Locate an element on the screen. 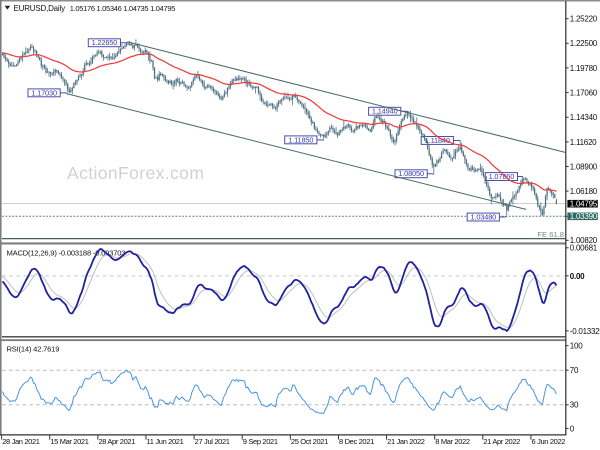  svg-text: 1.11840 is located at coordinates (437, 140).